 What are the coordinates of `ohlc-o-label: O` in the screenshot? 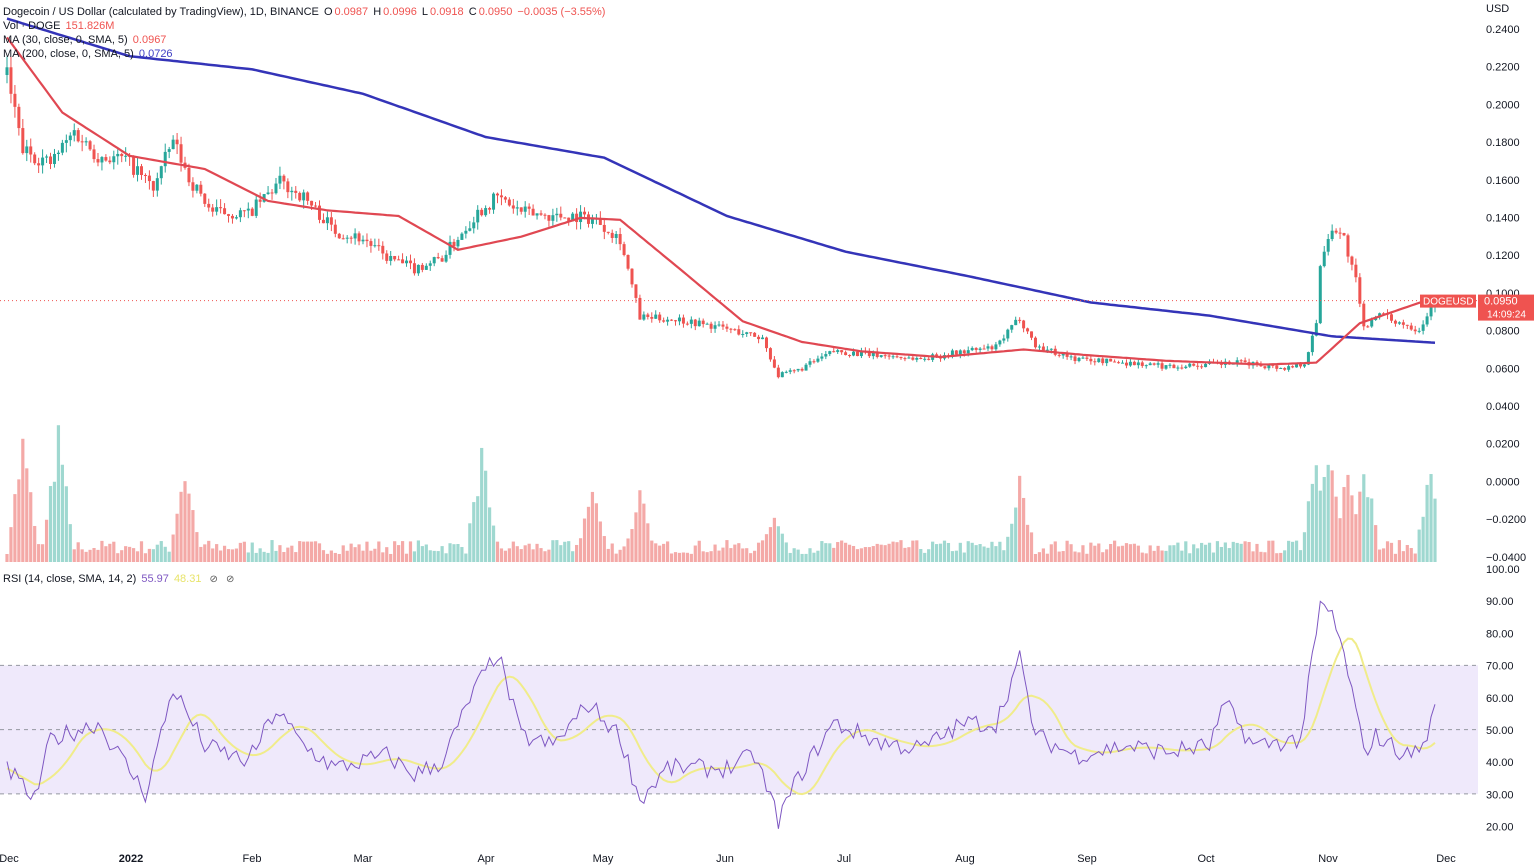 It's located at (328, 12).